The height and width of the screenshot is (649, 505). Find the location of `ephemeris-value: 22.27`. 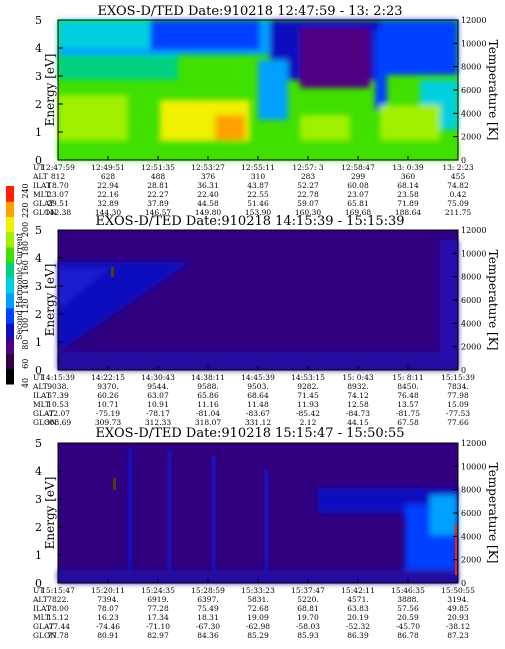

ephemeris-value: 22.27 is located at coordinates (158, 194).